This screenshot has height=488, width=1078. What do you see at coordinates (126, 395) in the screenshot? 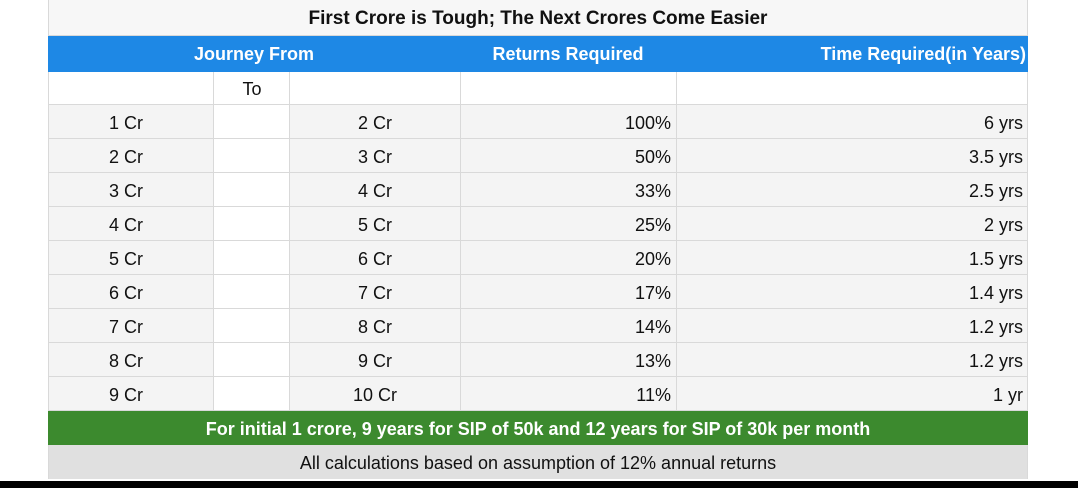
I see `cell-from: 9 Cr` at bounding box center [126, 395].